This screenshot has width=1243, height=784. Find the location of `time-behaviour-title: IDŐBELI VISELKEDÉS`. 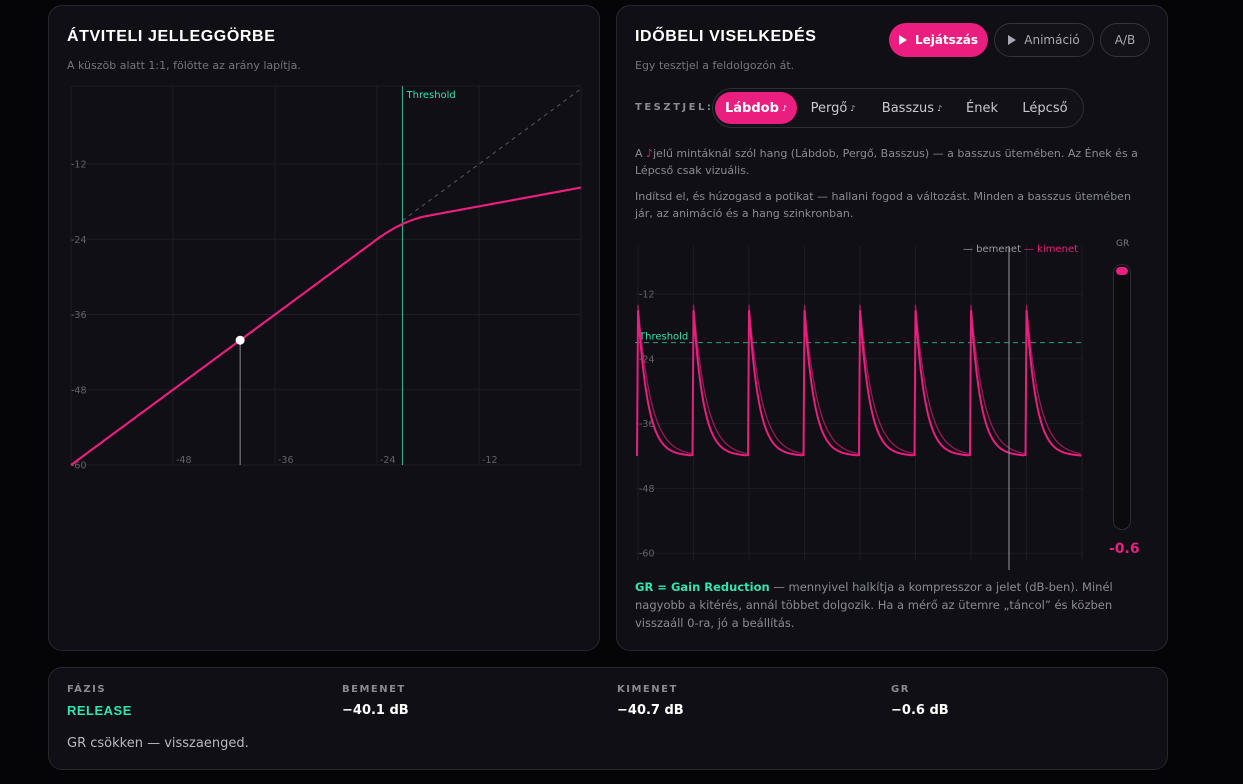

time-behaviour-title: IDŐBELI VISELKEDÉS is located at coordinates (726, 36).